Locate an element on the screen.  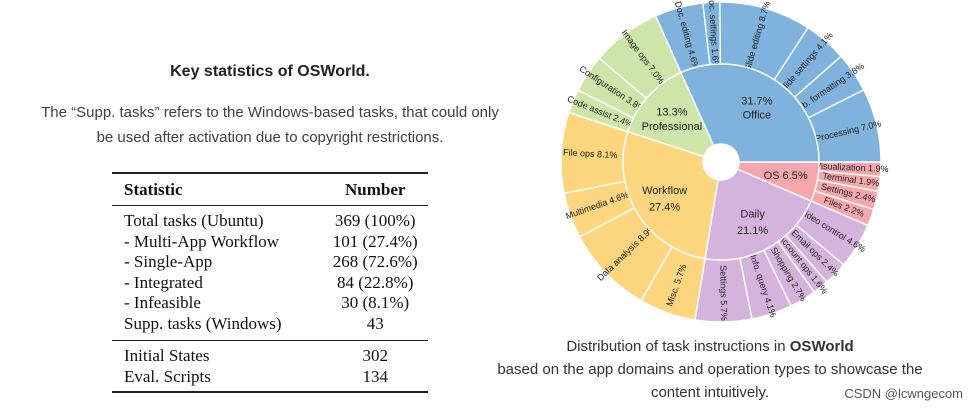
outer-label-os-visualization-1-9: Visualization 1.9% is located at coordinates (852, 167).